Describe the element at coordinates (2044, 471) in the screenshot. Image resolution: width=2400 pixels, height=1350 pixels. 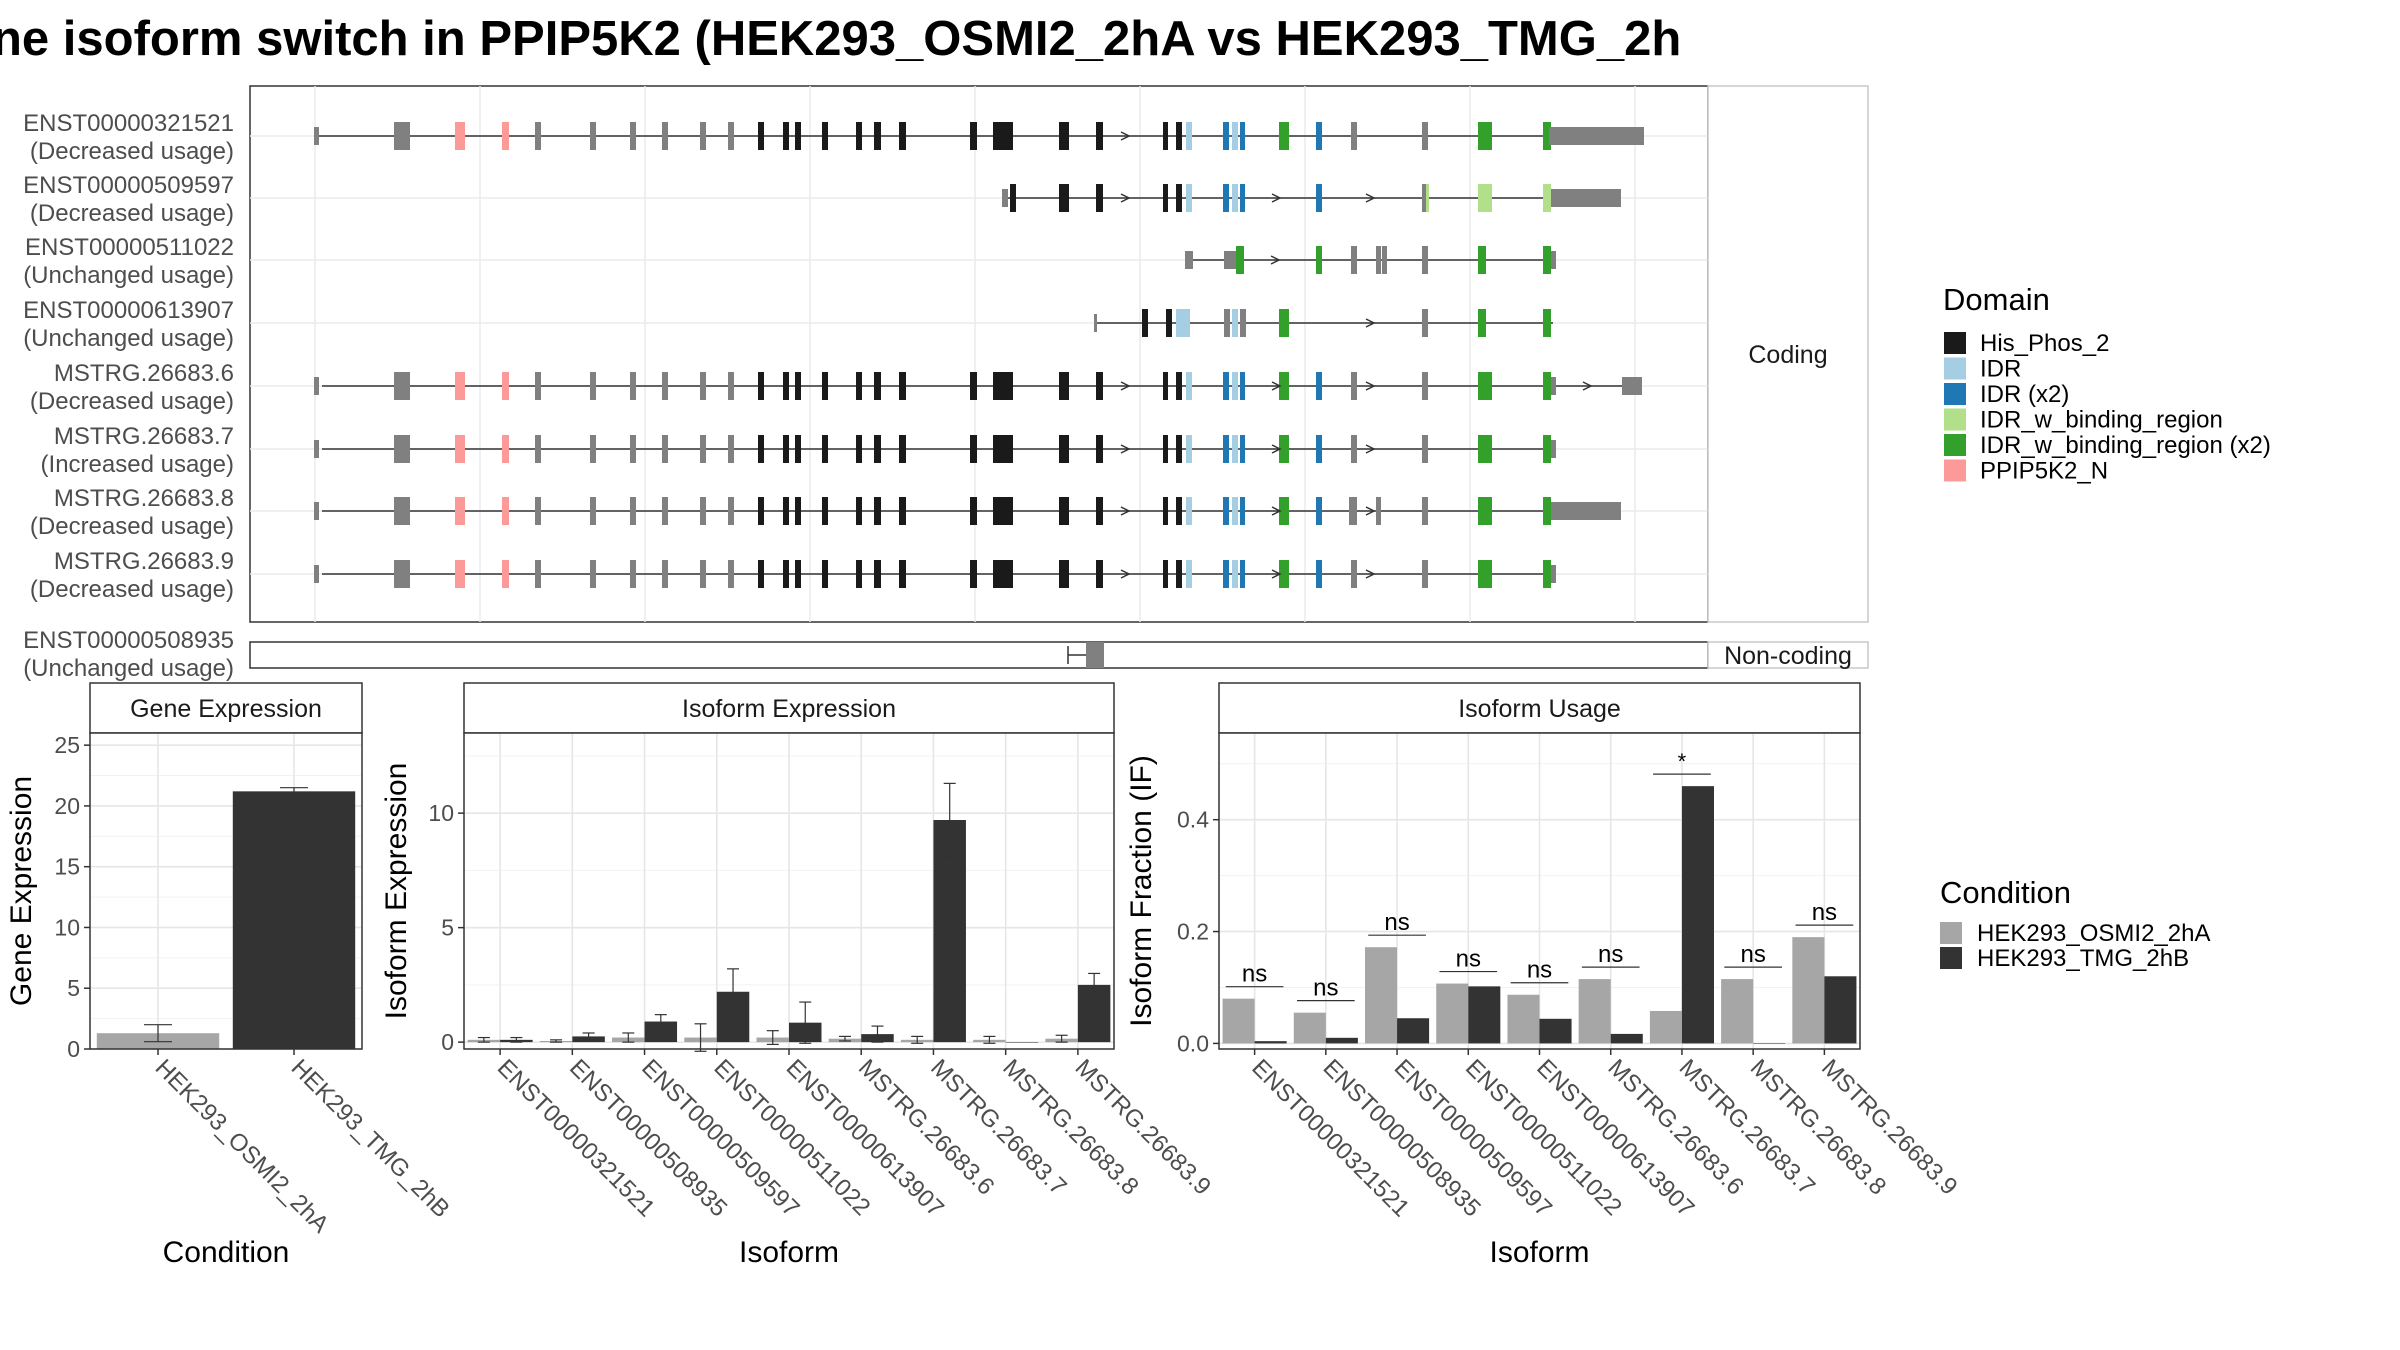
I see `legend-label: PPIP5K2_N` at that location.